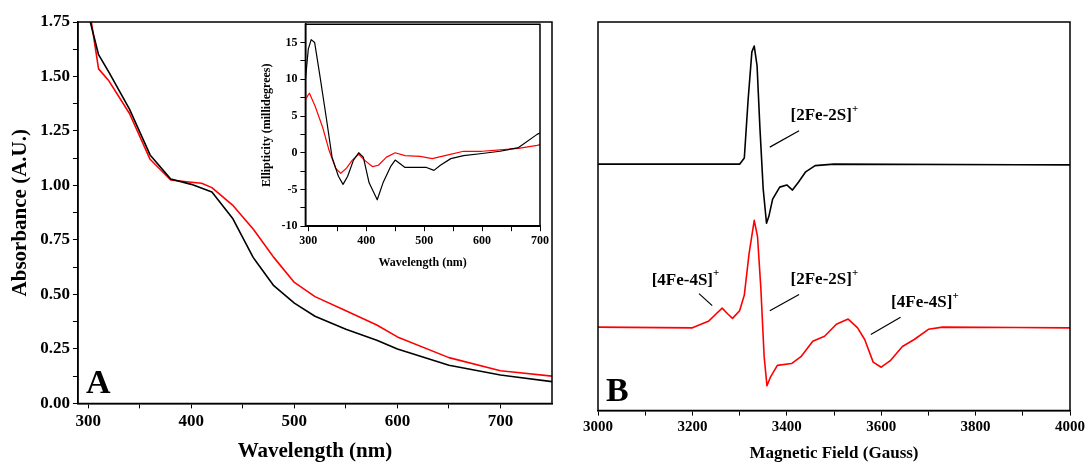 The height and width of the screenshot is (470, 1090). What do you see at coordinates (289, 225) in the screenshot?
I see `y-tick-label: -10` at bounding box center [289, 225].